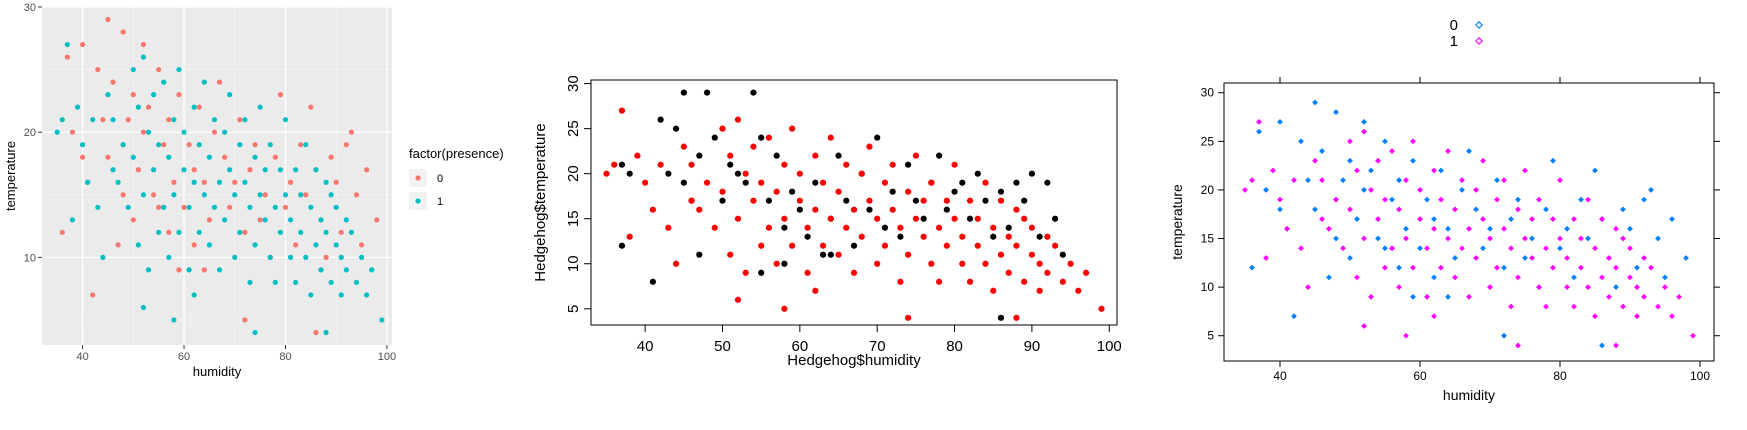  I want to click on x-tick-label: 90, so click(1032, 346).